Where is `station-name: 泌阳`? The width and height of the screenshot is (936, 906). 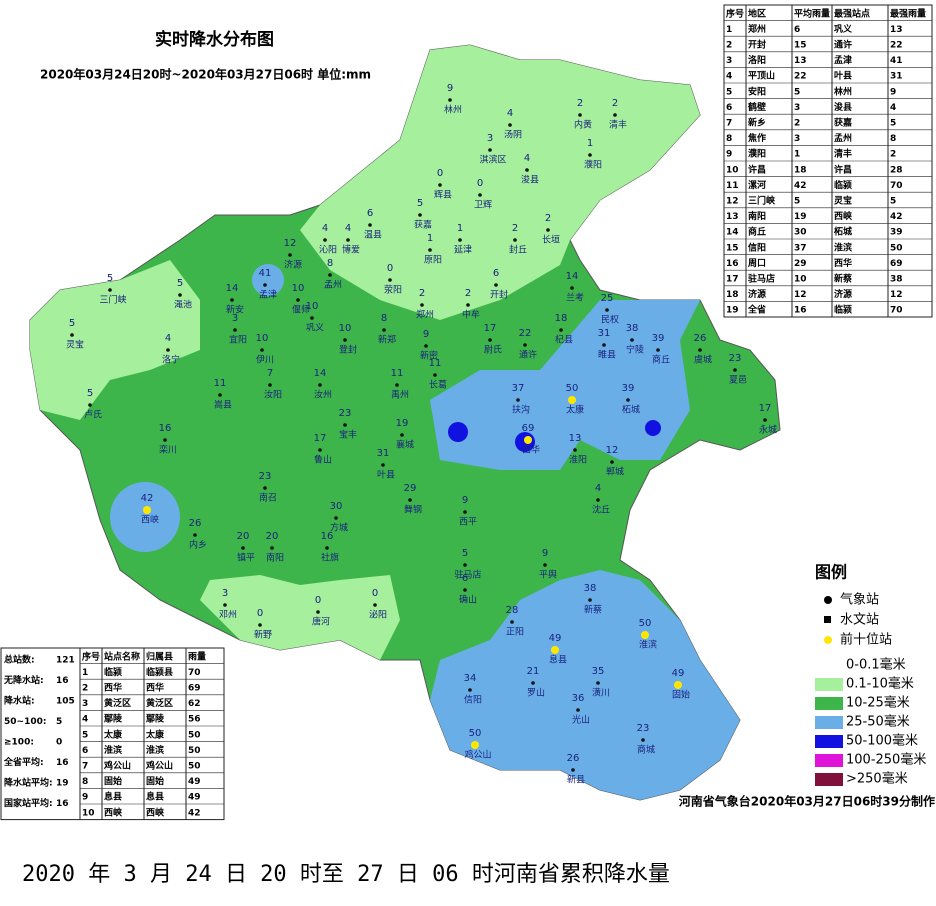 station-name: 泌阳 is located at coordinates (378, 615).